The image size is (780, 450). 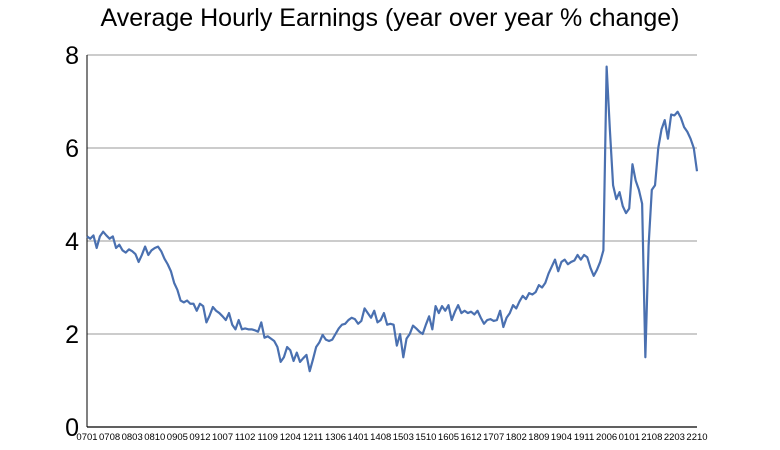 What do you see at coordinates (696, 437) in the screenshot?
I see `x-tick-label: 2210` at bounding box center [696, 437].